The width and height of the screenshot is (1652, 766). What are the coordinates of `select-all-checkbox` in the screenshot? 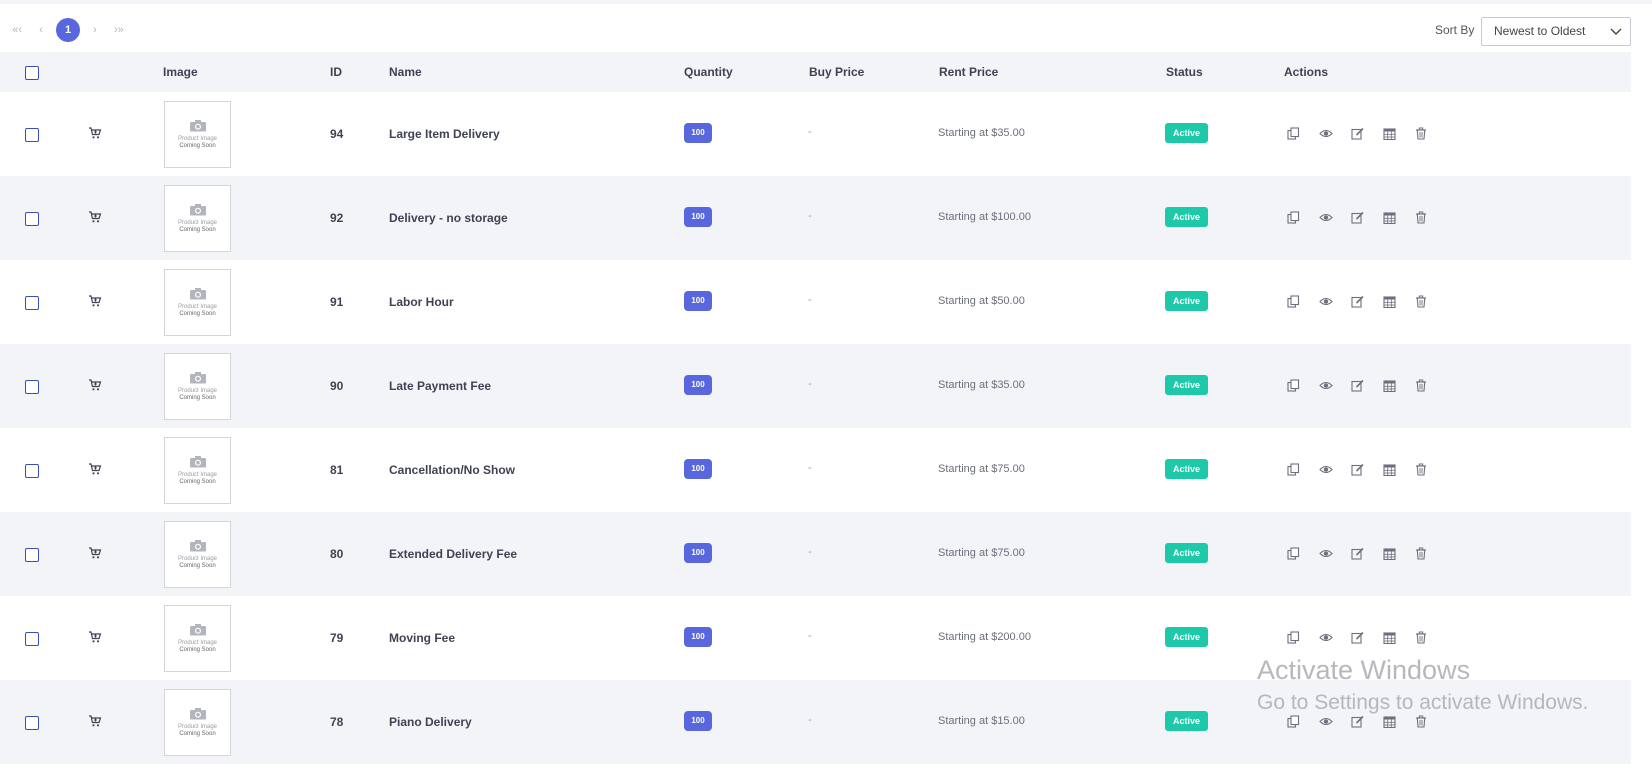 It's located at (32, 73).